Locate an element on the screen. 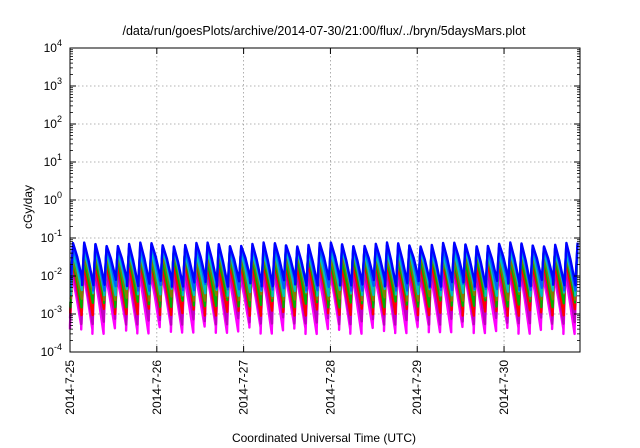 This screenshot has width=640, height=448. y-tick-label: 10¹ is located at coordinates (53, 160).